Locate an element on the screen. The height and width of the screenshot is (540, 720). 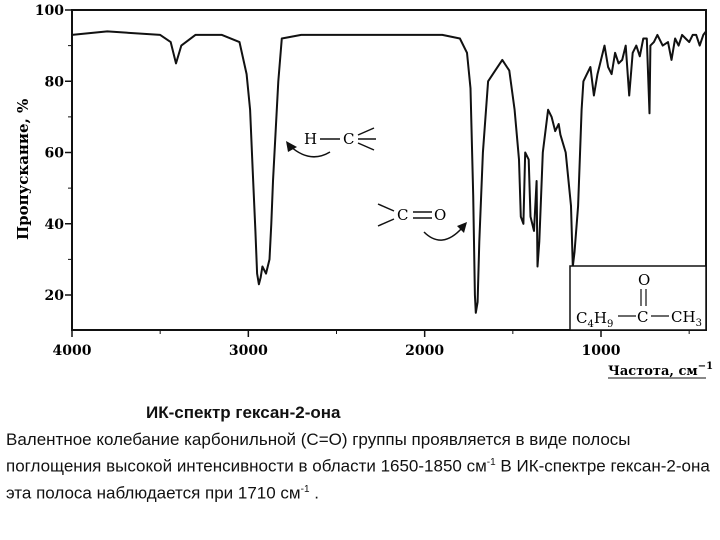
annotation-c-bond-up is located at coordinates (366, 131).